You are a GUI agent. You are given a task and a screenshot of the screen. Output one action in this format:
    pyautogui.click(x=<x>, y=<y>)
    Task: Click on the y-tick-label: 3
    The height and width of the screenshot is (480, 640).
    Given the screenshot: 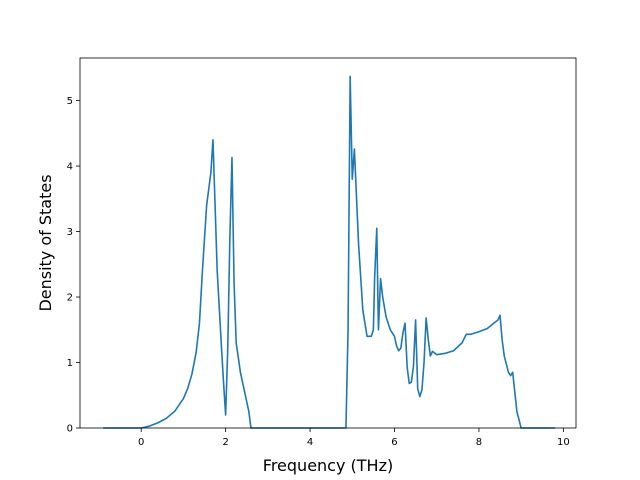 What is the action you would take?
    pyautogui.click(x=70, y=232)
    